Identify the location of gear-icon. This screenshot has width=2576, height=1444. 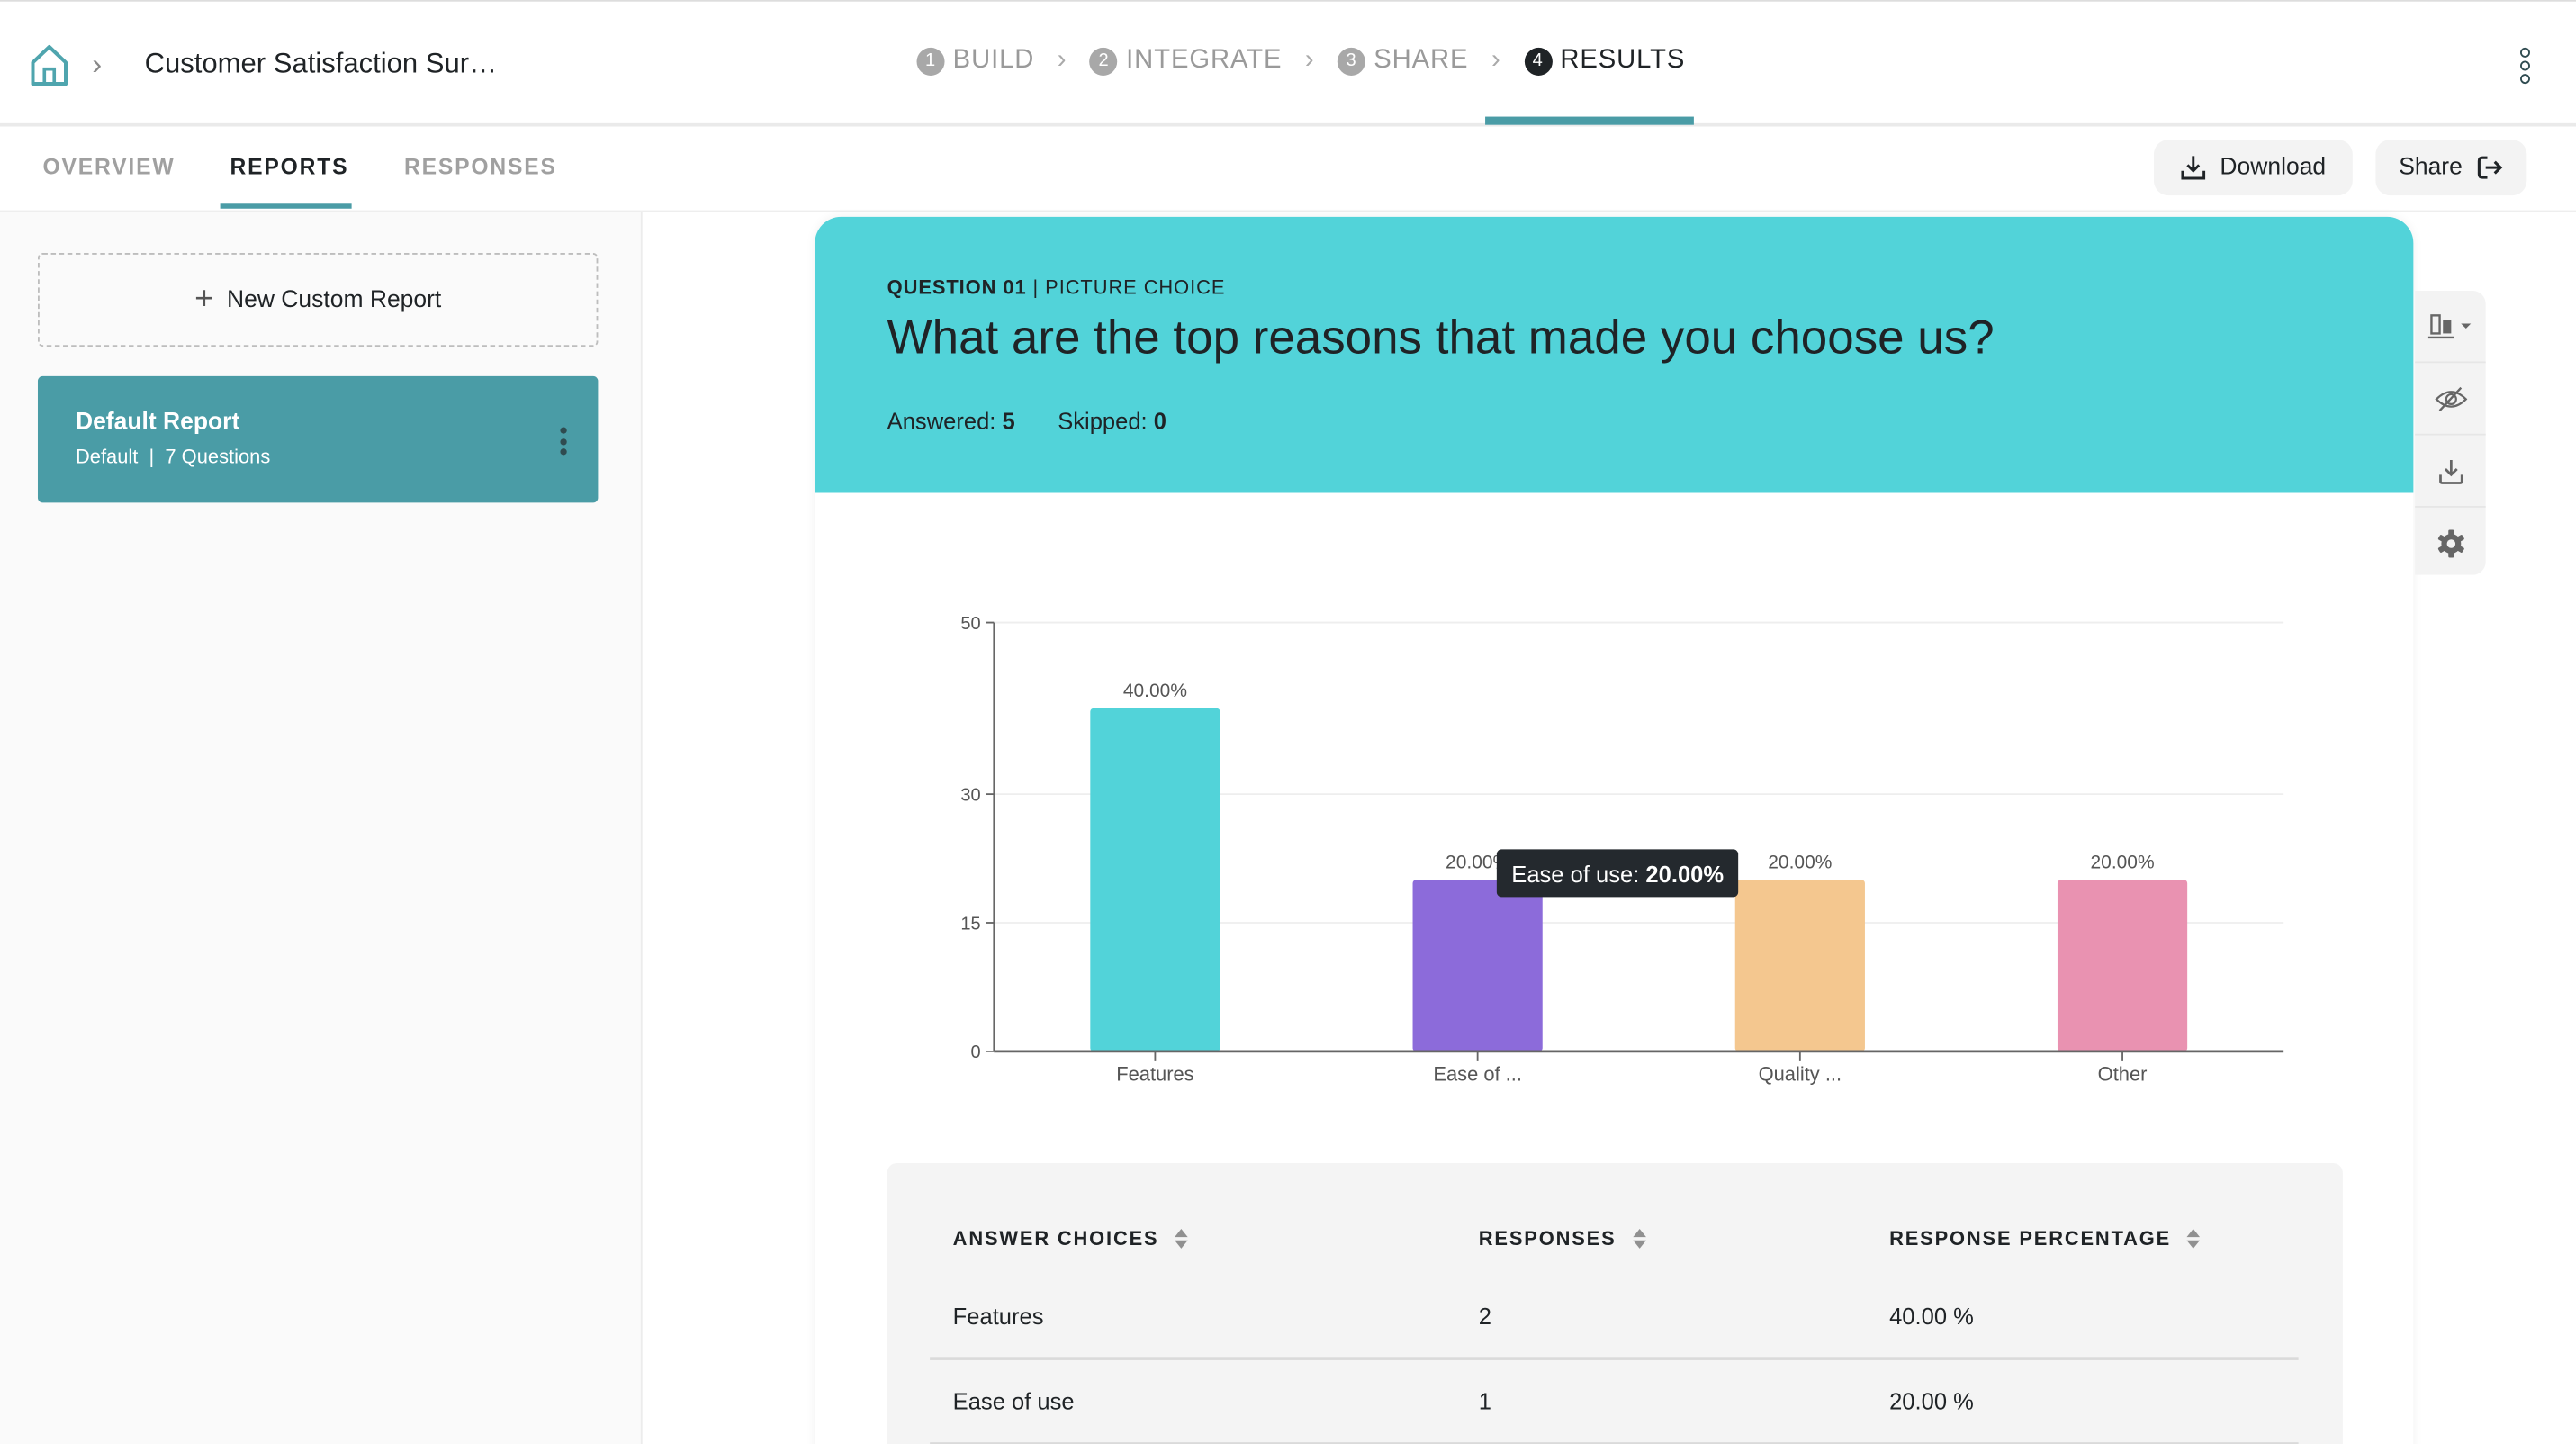
(2449, 542).